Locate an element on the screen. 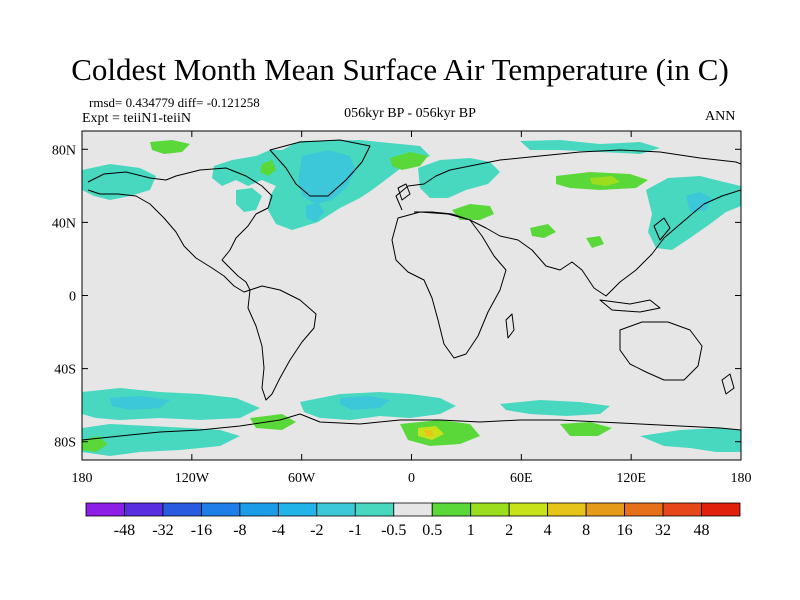 The height and width of the screenshot is (600, 800). anomaly-southern-pacific-core is located at coordinates (140, 403).